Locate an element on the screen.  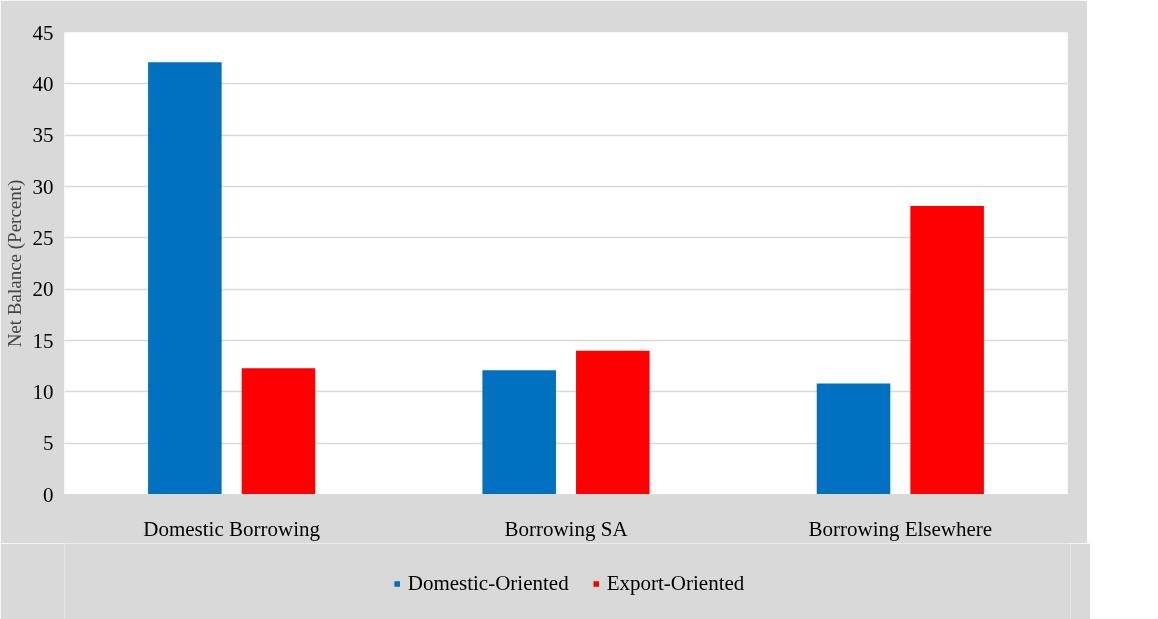
y-tick-label: 35 is located at coordinates (43, 135).